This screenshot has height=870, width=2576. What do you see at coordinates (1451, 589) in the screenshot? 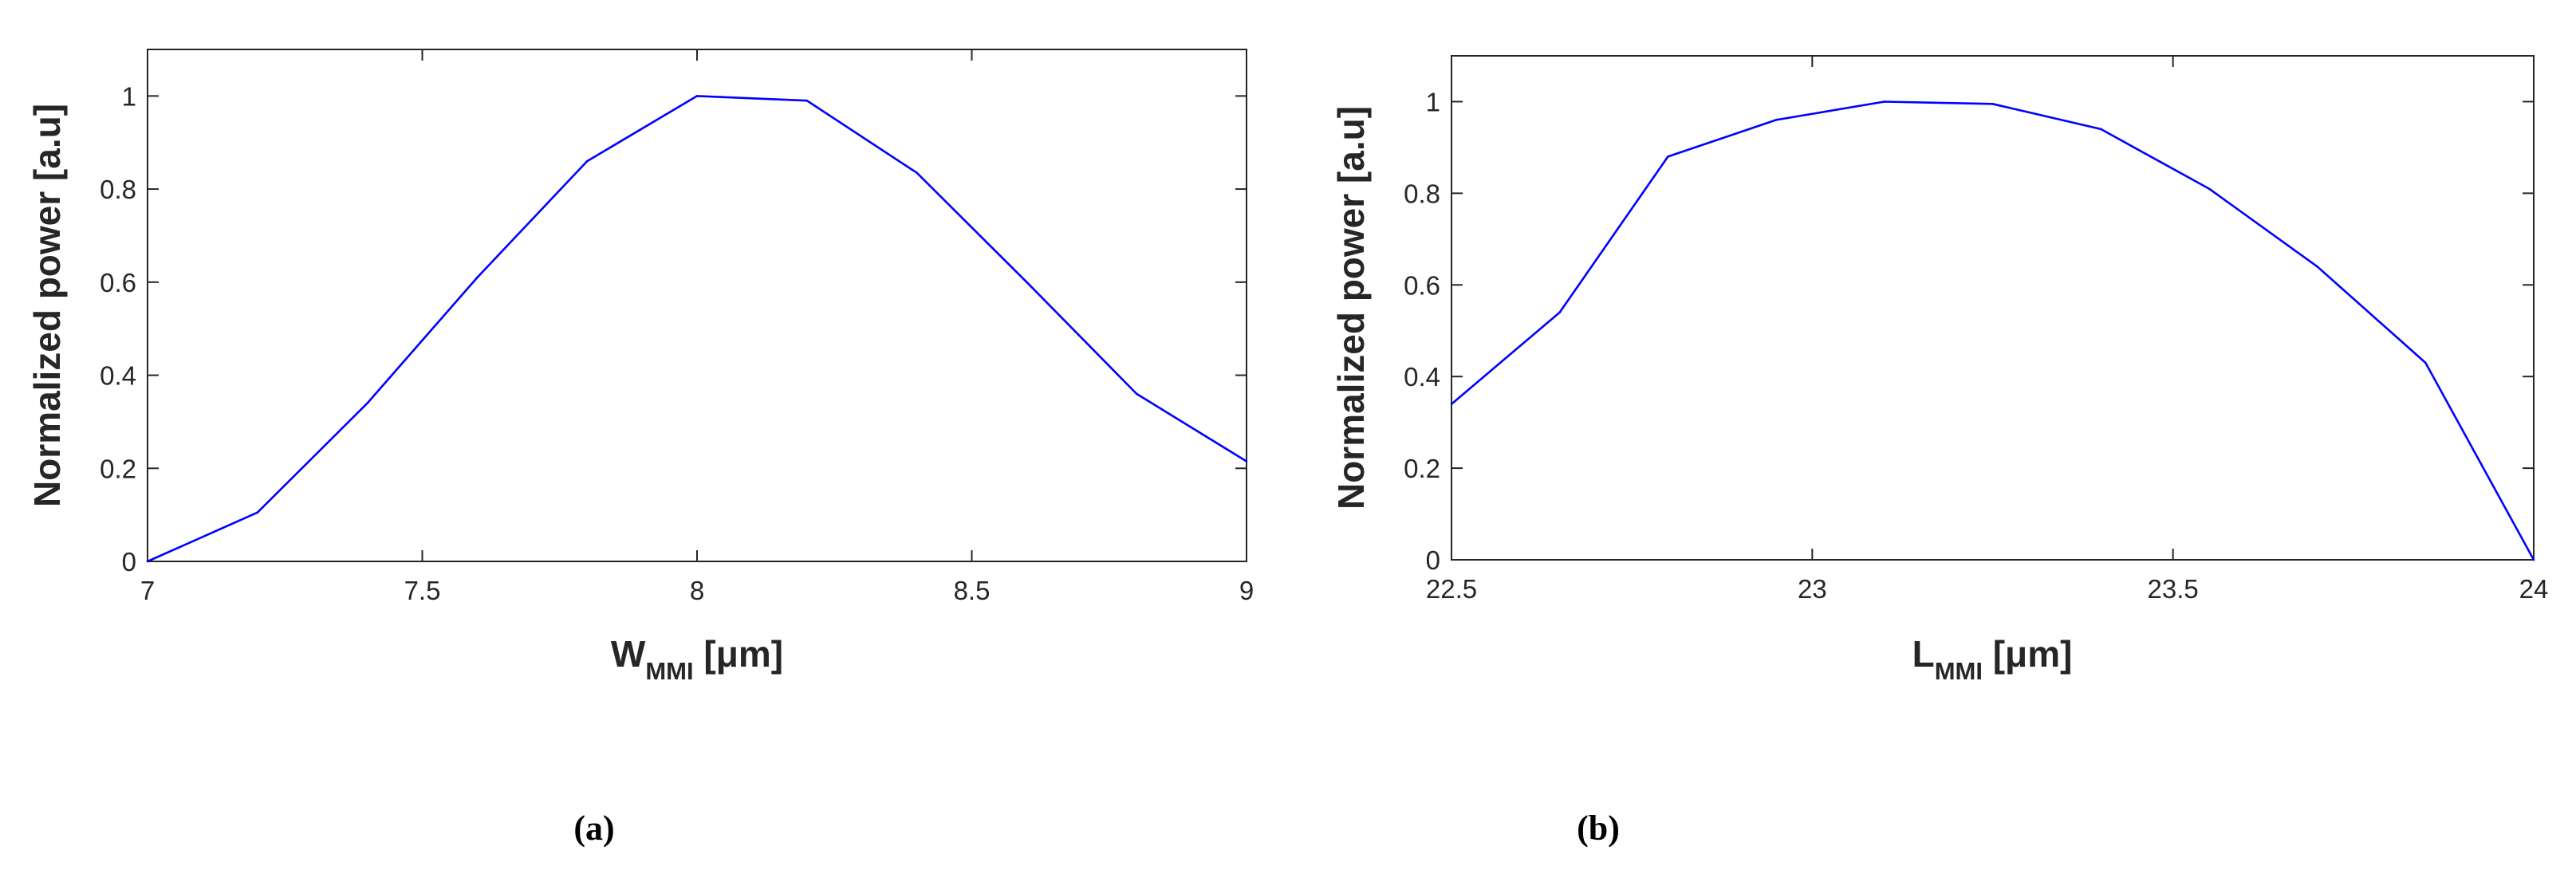
I see `x-tick-label-b-0: 22.5` at bounding box center [1451, 589].